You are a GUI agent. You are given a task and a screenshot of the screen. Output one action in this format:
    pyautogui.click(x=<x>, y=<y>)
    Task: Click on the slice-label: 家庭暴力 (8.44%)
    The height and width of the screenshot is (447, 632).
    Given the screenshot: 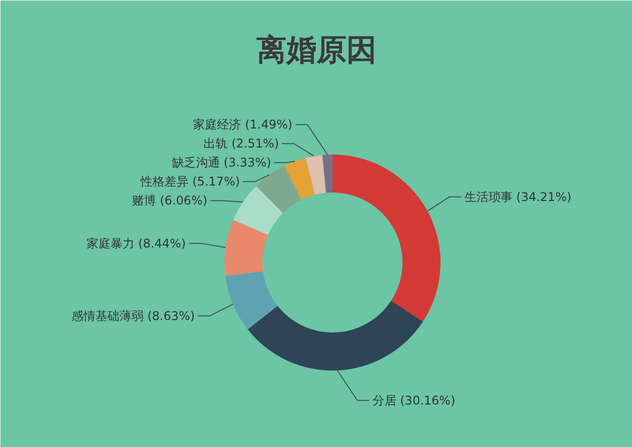 What is the action you would take?
    pyautogui.click(x=136, y=243)
    